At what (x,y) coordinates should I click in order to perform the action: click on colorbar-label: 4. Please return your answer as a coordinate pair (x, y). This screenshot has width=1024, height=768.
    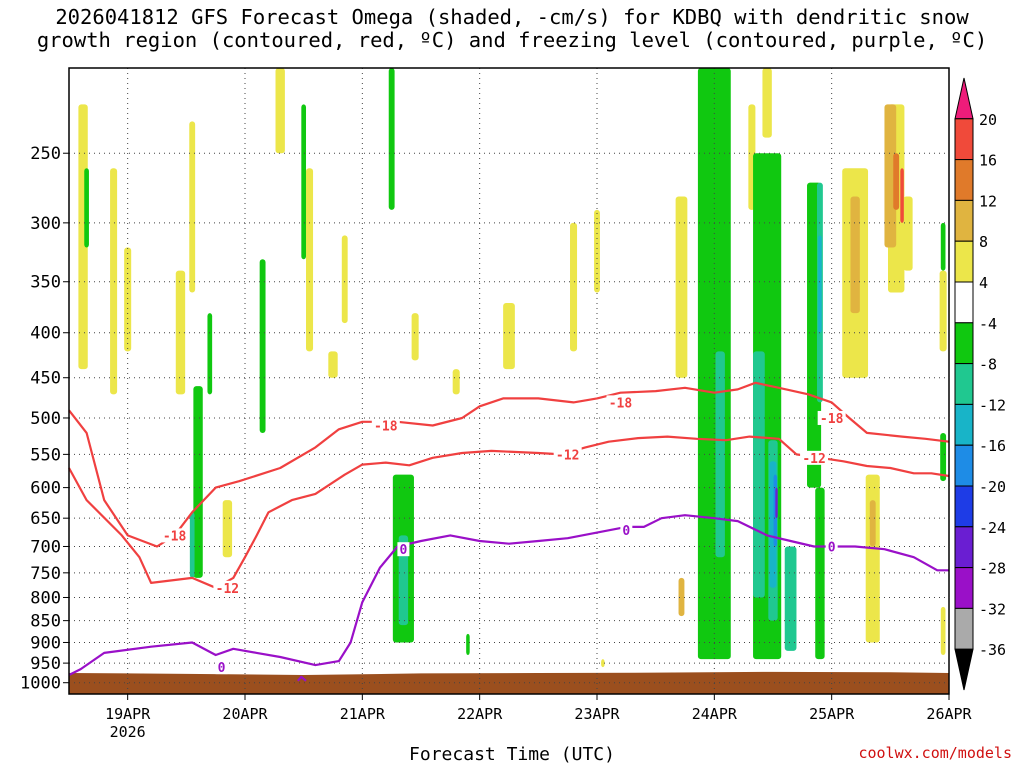
    Looking at the image, I should click on (983, 283).